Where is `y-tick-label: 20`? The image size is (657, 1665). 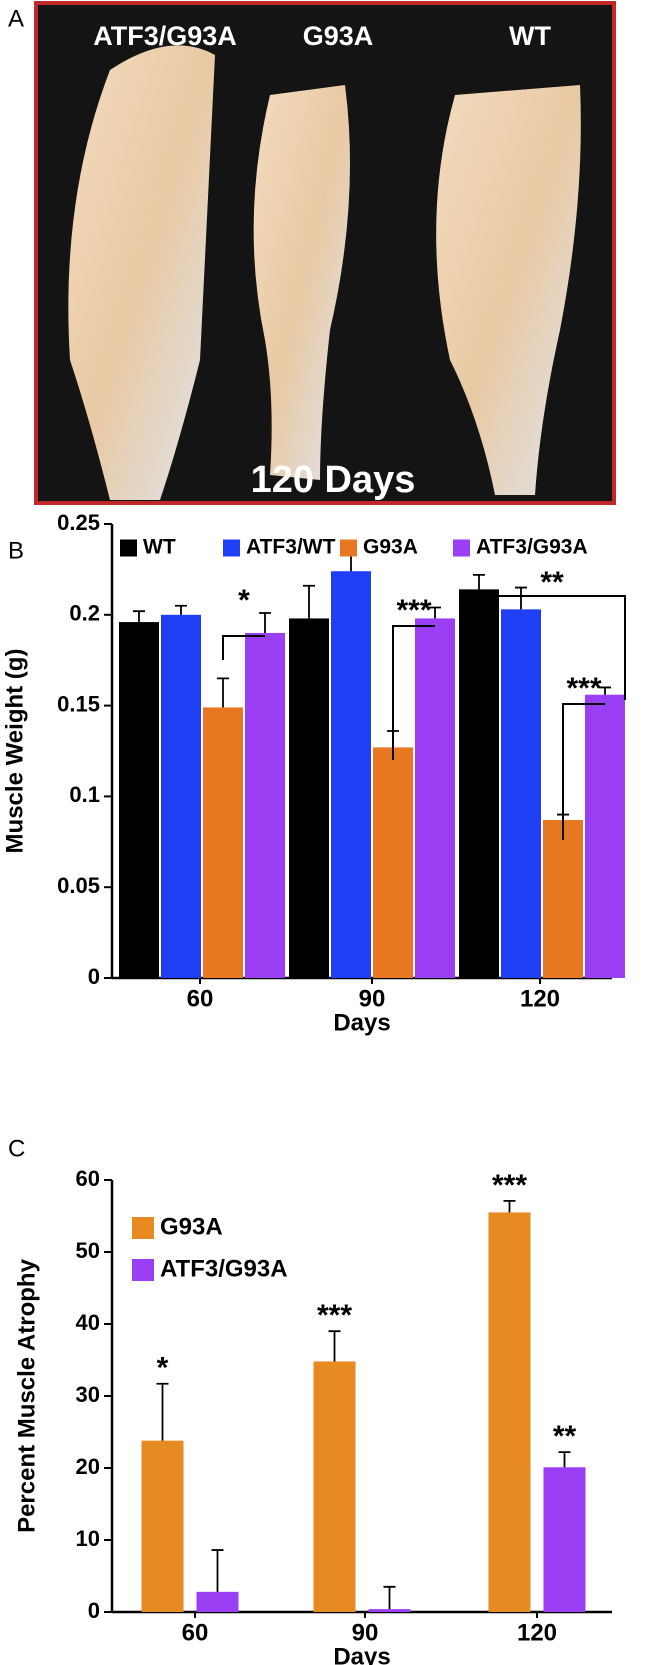
y-tick-label: 20 is located at coordinates (88, 1466).